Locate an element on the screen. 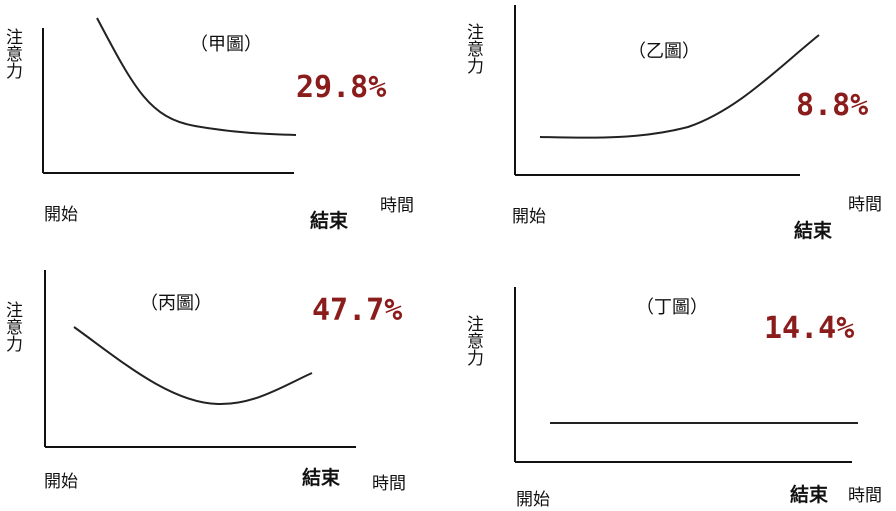 Image resolution: width=896 pixels, height=511 pixels. chart-yi is located at coordinates (667, 90).